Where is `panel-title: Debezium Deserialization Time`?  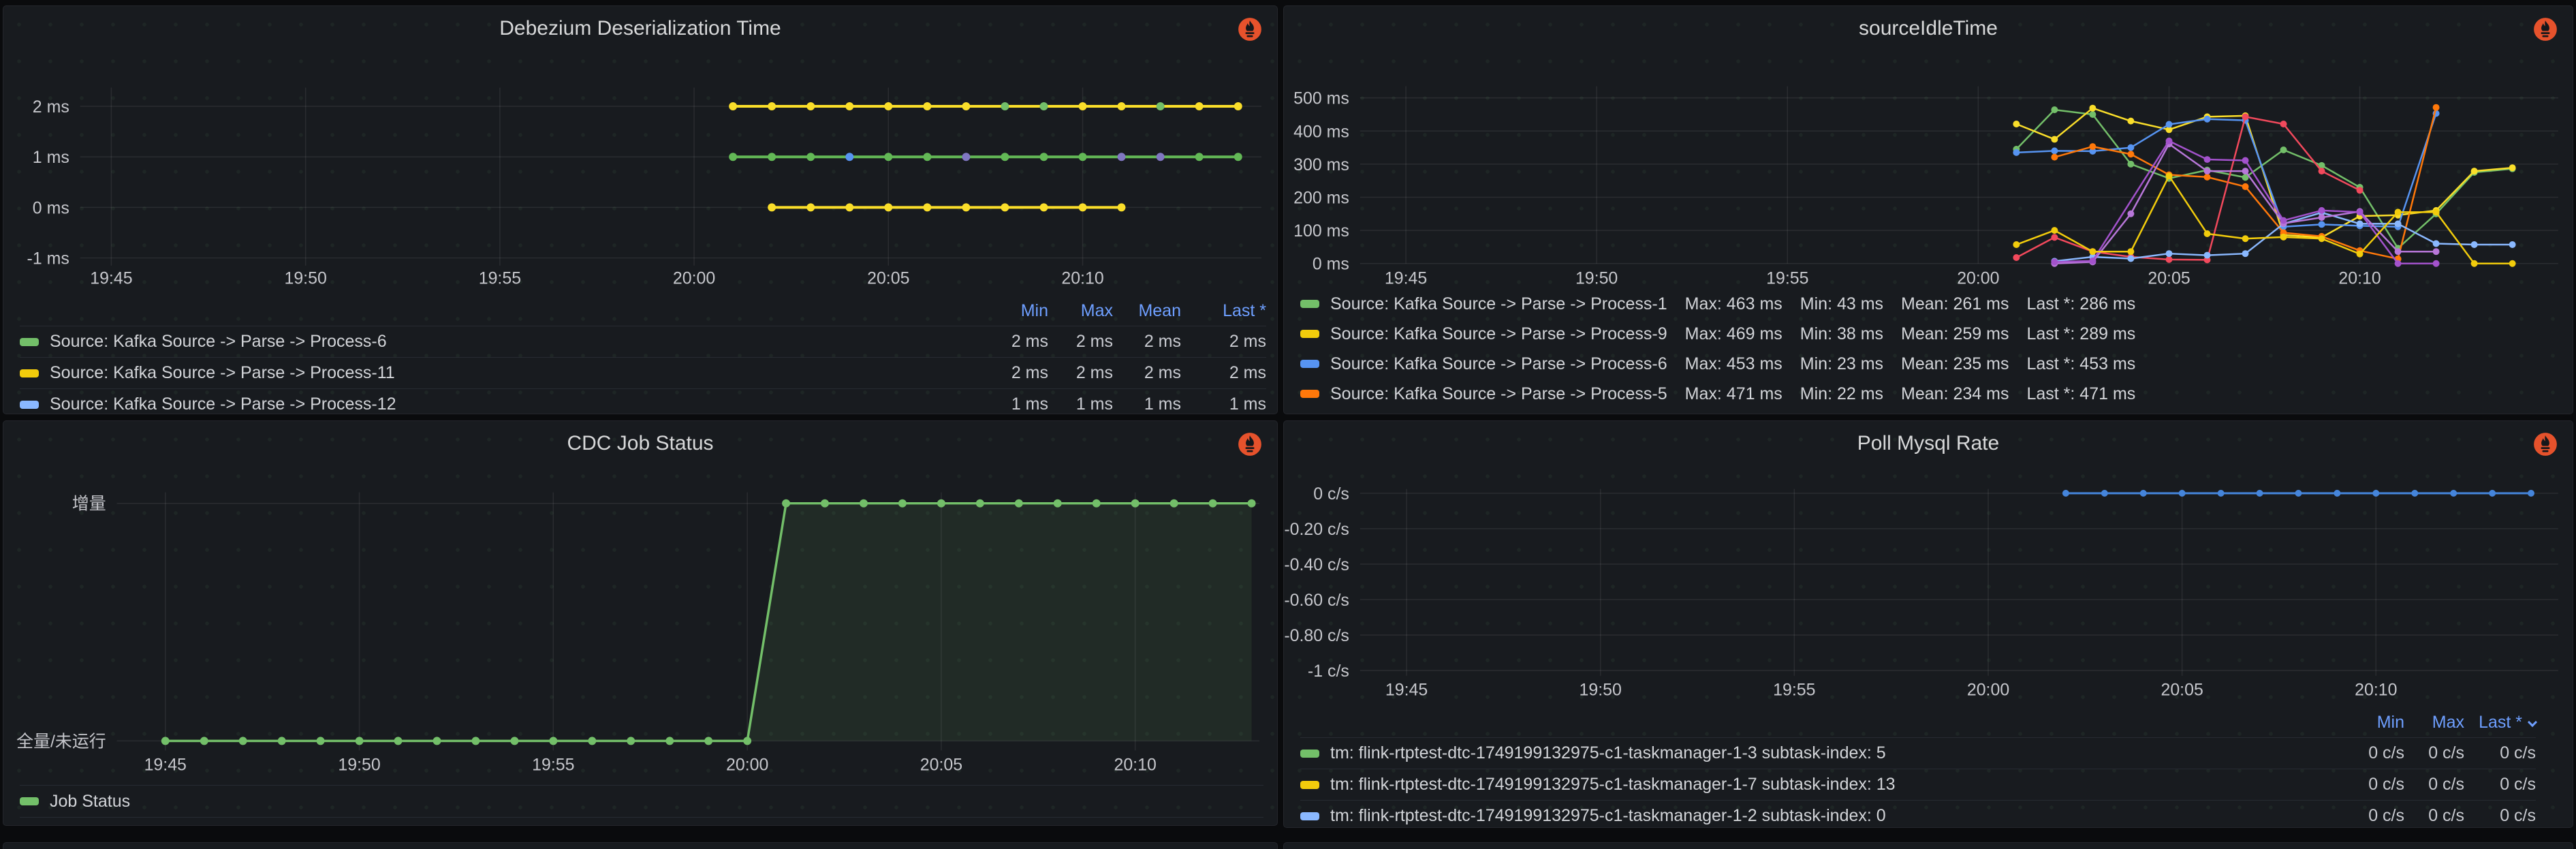 panel-title: Debezium Deserialization Time is located at coordinates (640, 28).